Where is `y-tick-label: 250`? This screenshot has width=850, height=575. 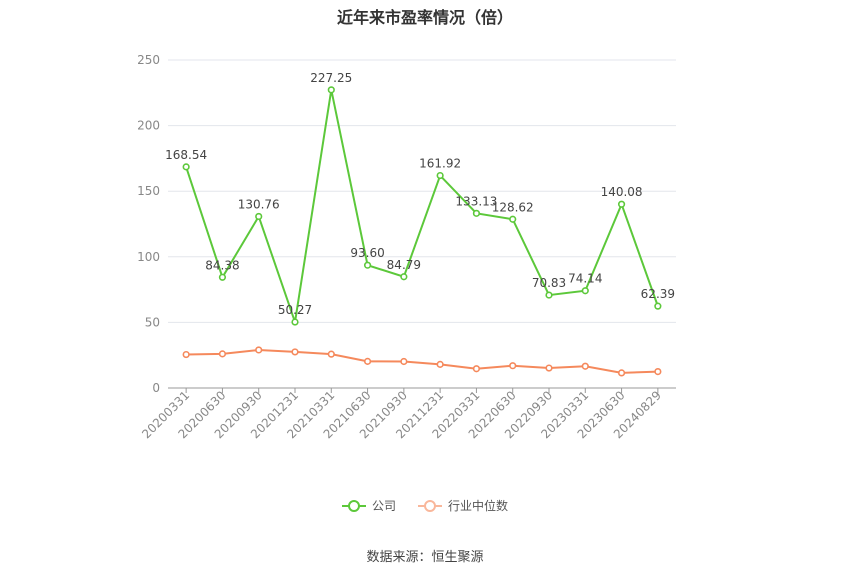 y-tick-label: 250 is located at coordinates (148, 60).